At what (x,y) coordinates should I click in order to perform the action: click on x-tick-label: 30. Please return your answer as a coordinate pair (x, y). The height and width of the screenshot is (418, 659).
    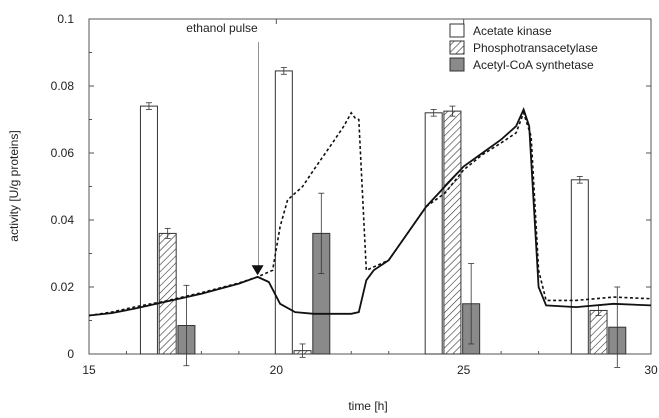
    Looking at the image, I should click on (651, 370).